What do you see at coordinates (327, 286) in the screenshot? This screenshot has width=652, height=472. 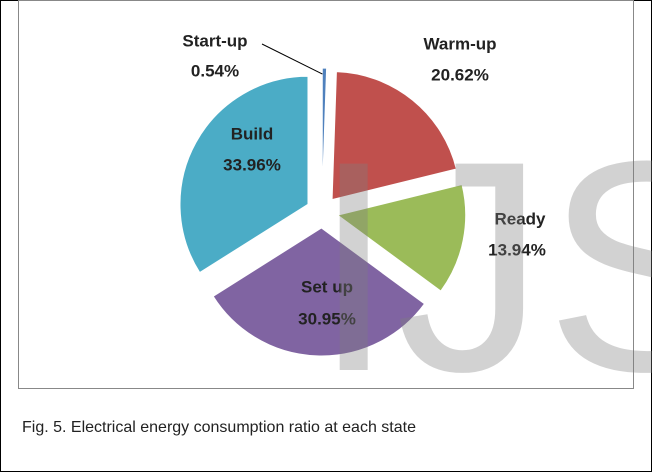 I see `slice-label: Set up` at bounding box center [327, 286].